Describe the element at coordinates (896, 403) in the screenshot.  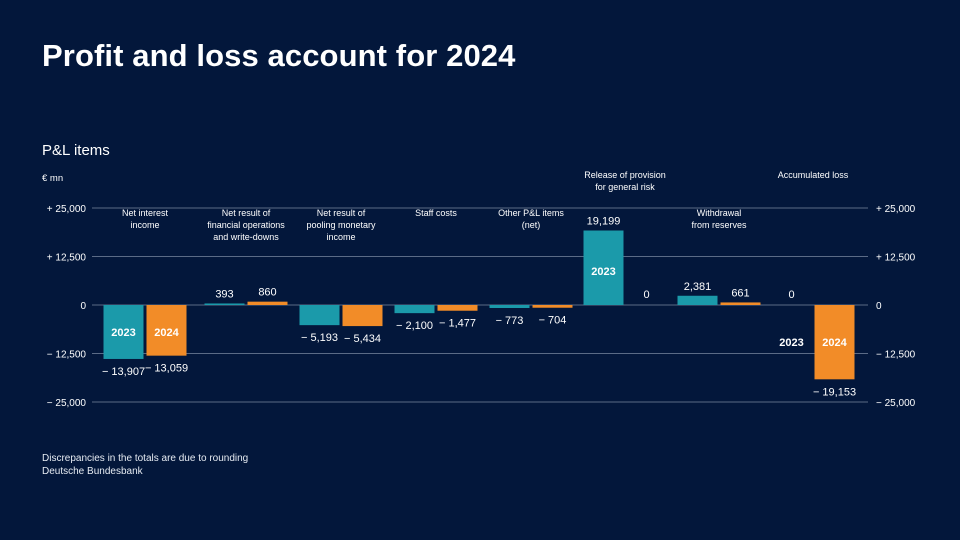
I see `y-tick-label-right: − 25,000` at that location.